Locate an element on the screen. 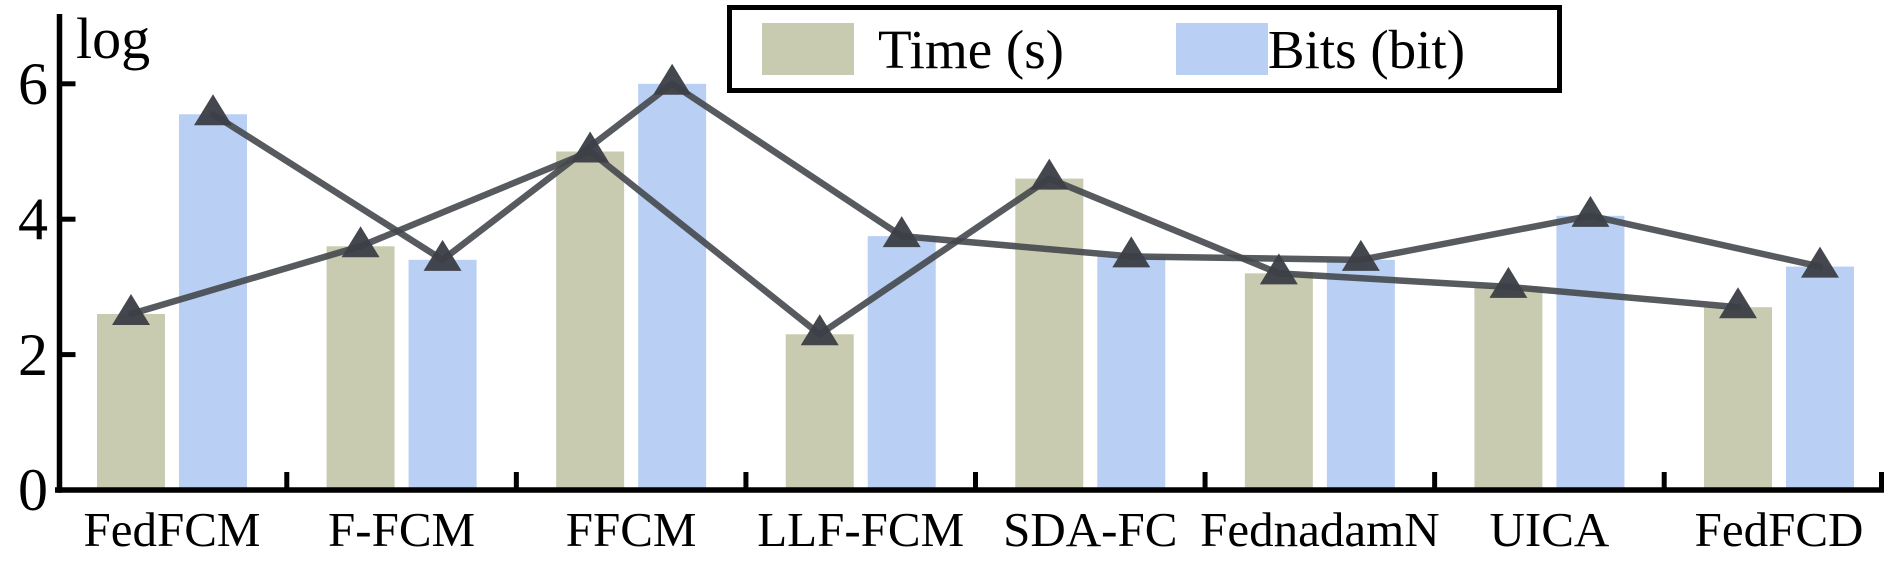 The image size is (1890, 569). x-tick-label-FFCM: FFCM is located at coordinates (631, 529).